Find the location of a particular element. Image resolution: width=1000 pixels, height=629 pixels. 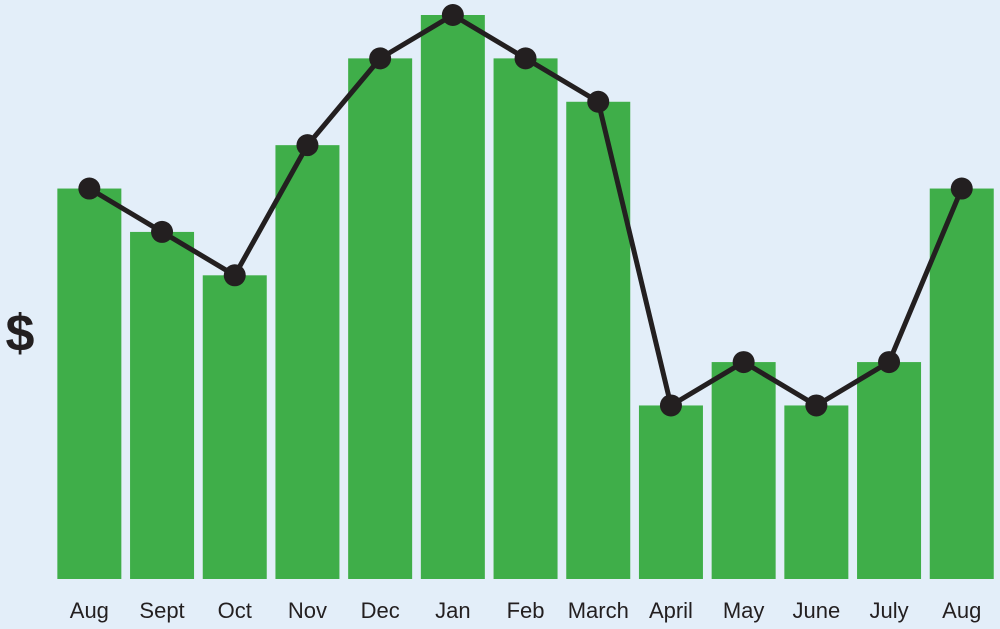

x-tick-label: March is located at coordinates (598, 610).